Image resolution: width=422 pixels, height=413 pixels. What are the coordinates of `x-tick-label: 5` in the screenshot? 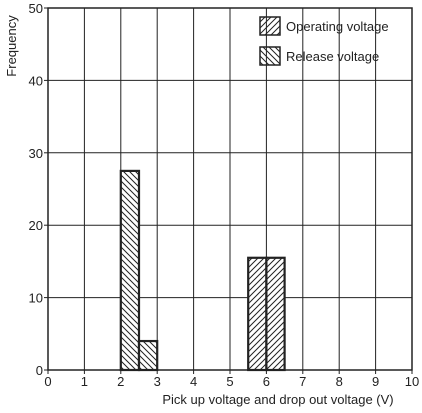 It's located at (229, 381).